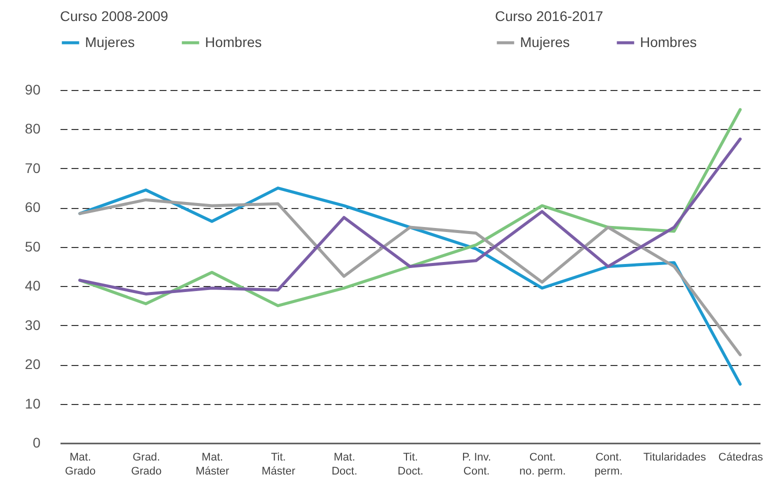  What do you see at coordinates (32, 246) in the screenshot?
I see `y-tick-label: 50` at bounding box center [32, 246].